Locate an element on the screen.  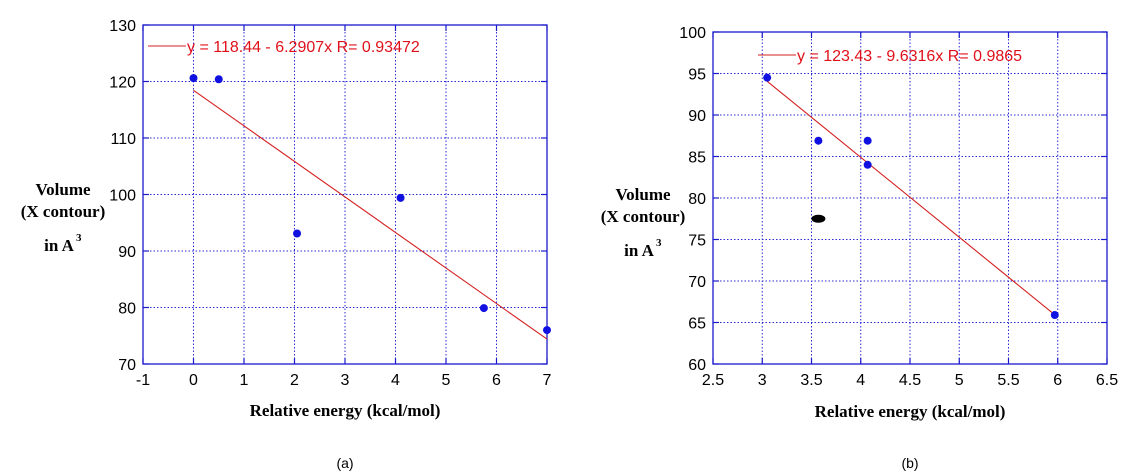
outlier-point is located at coordinates (818, 218).